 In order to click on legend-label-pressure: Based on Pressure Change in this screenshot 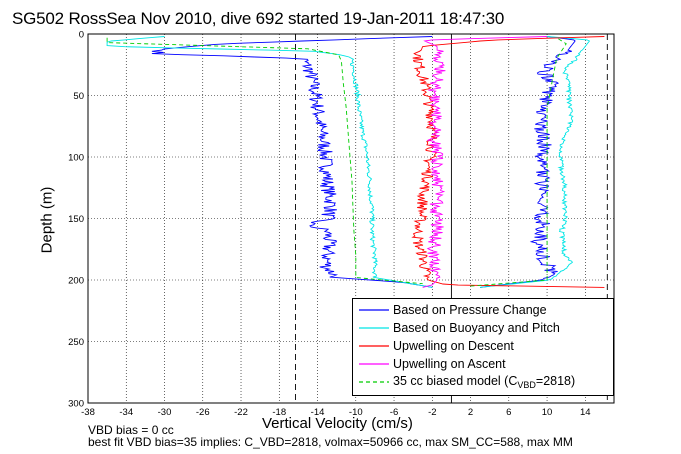, I will do `click(470, 309)`.